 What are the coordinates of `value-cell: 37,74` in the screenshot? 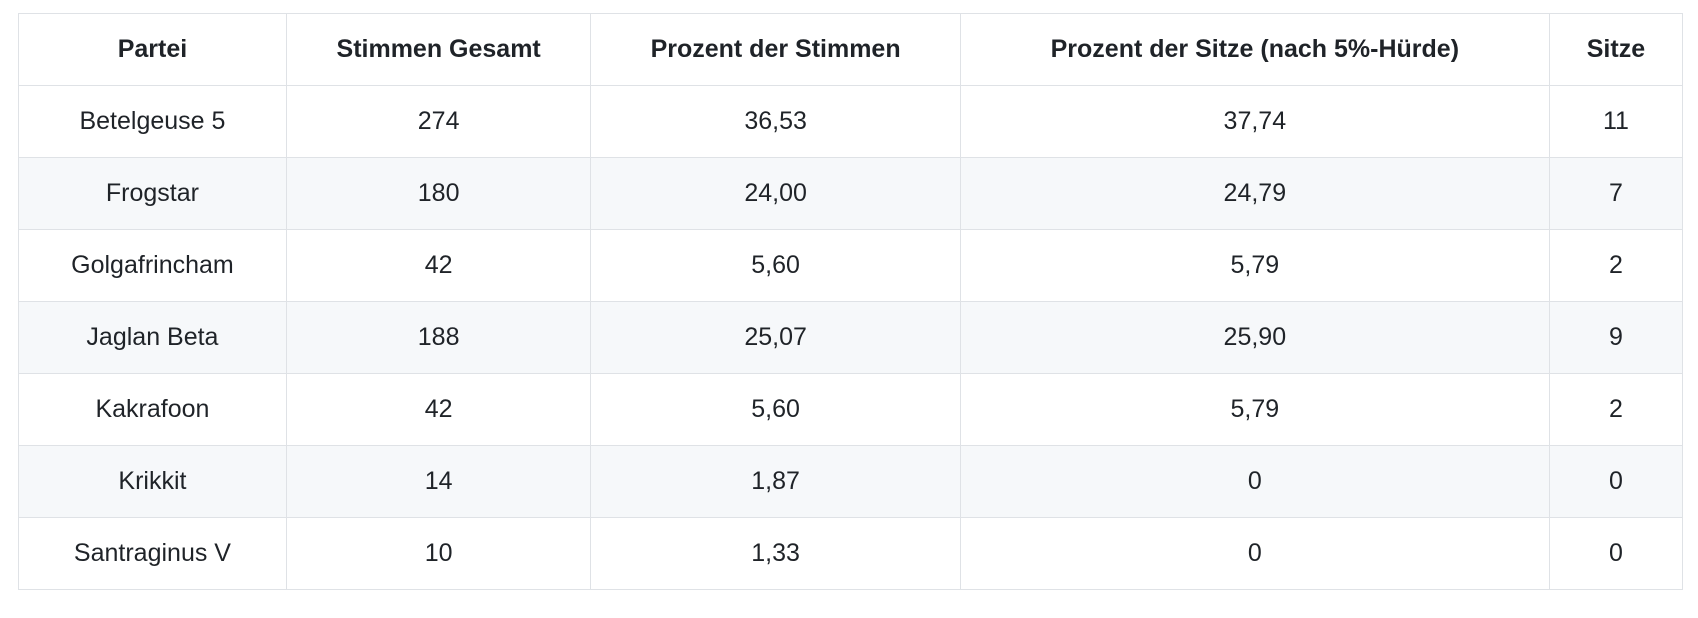 It's located at (1254, 121).